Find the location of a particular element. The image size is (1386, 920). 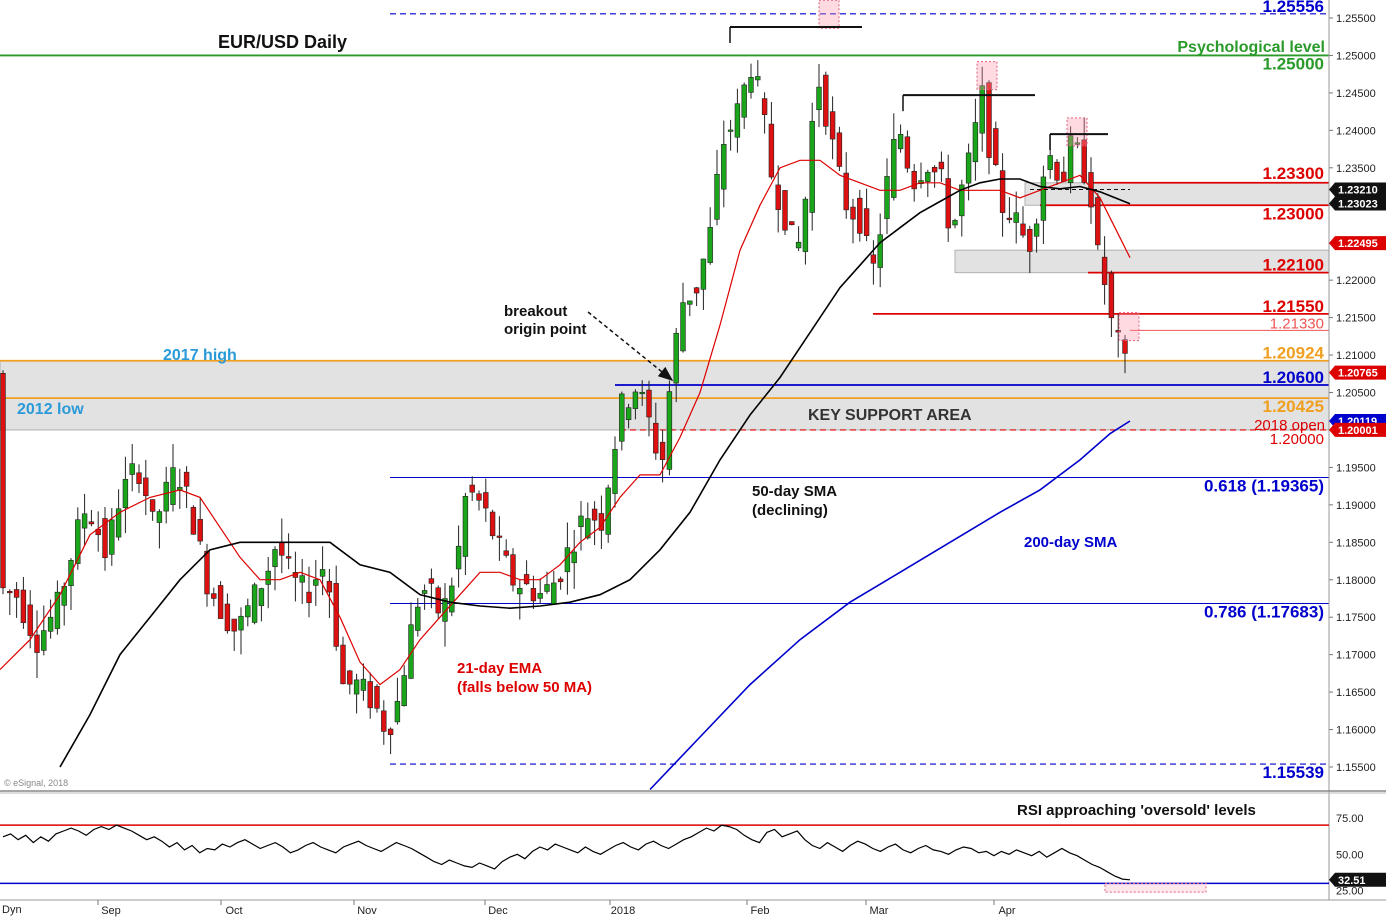

level-120924-label: 1.20924 is located at coordinates (1294, 353).